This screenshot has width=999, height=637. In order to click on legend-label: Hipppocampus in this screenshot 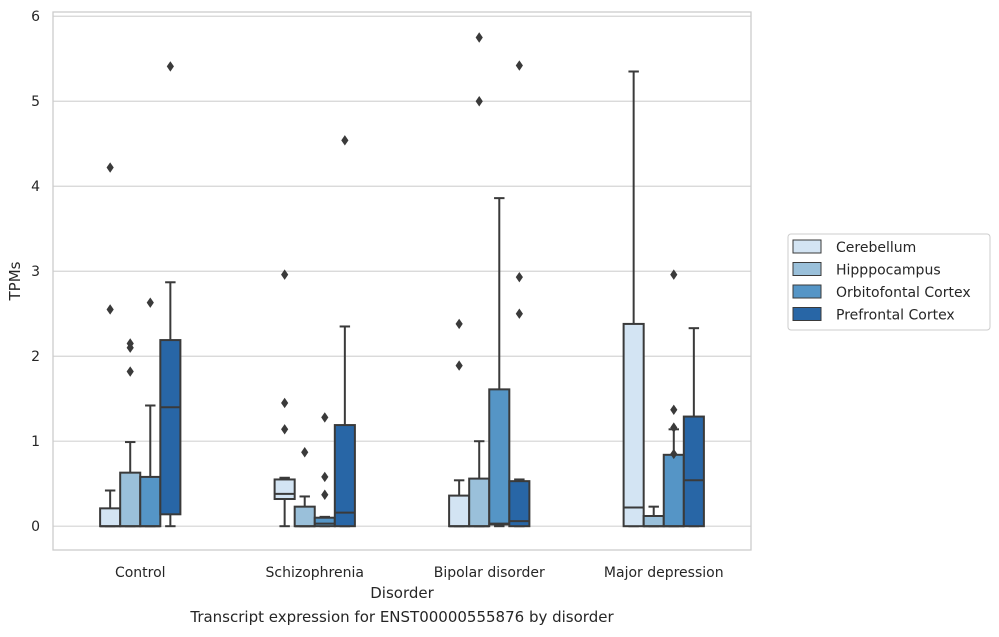, I will do `click(888, 271)`.